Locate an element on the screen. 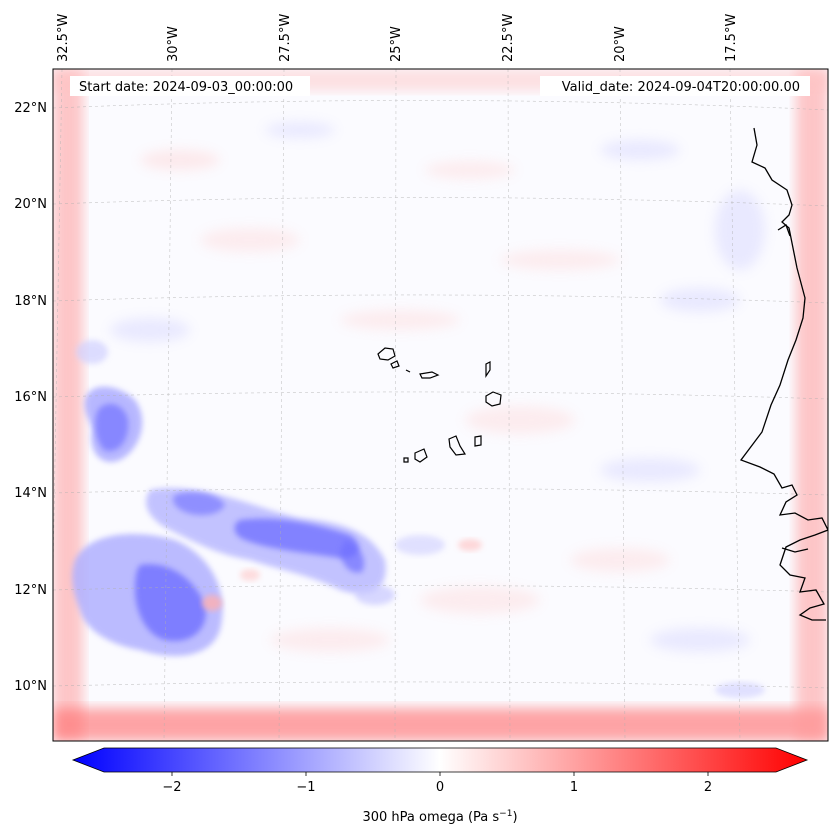  start-date-box is located at coordinates (190, 86).